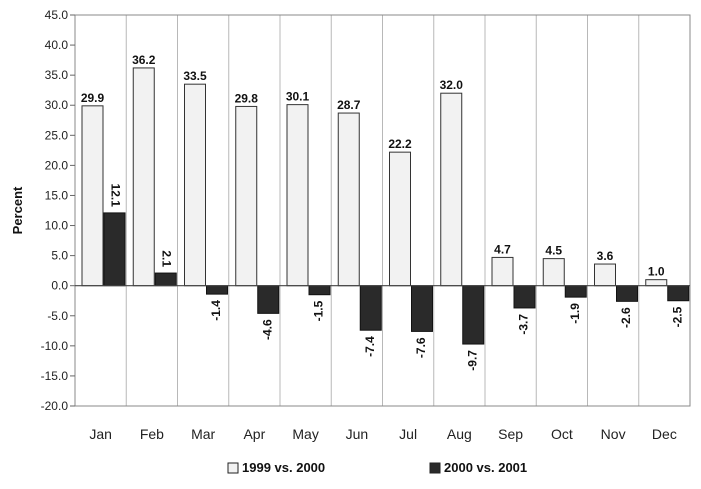 This screenshot has width=701, height=489. What do you see at coordinates (254, 434) in the screenshot?
I see `x-category-label: Apr` at bounding box center [254, 434].